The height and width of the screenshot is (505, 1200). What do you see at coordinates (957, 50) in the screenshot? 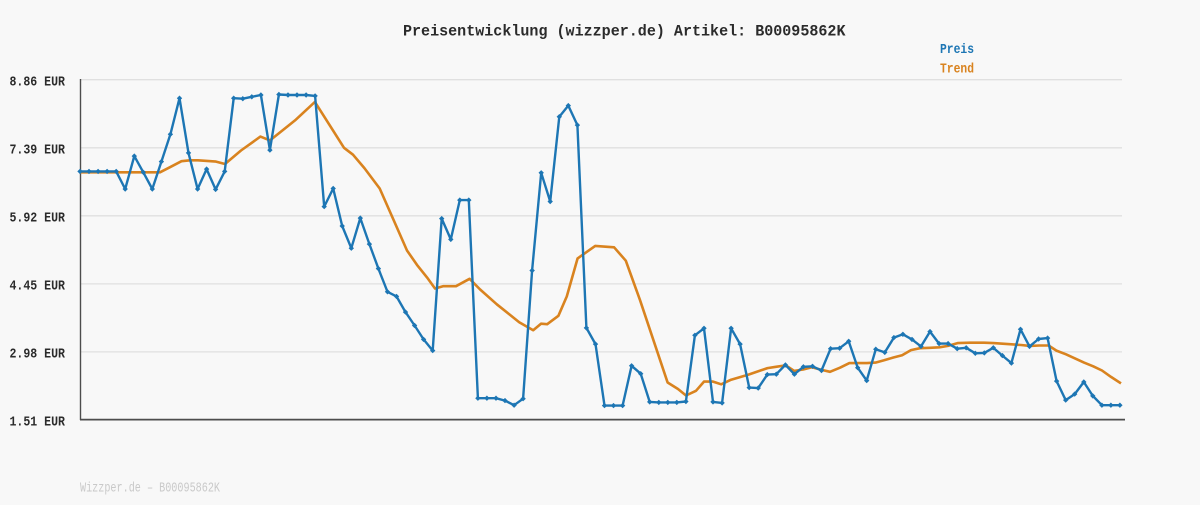
I see `svg-text: Preis` at bounding box center [957, 50].